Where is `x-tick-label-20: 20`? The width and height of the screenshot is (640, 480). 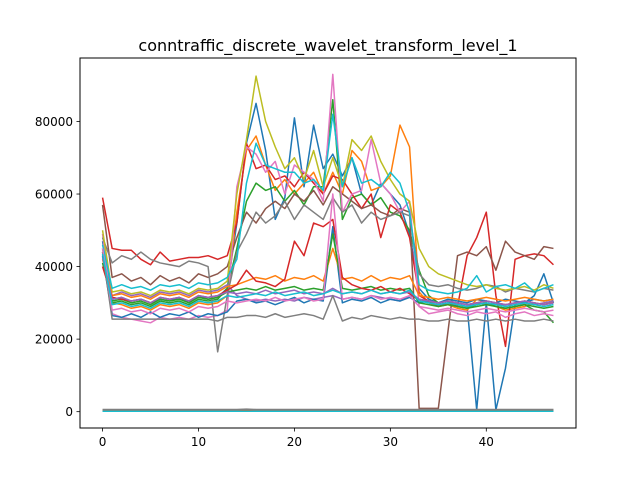 x-tick-label-20: 20 is located at coordinates (294, 442).